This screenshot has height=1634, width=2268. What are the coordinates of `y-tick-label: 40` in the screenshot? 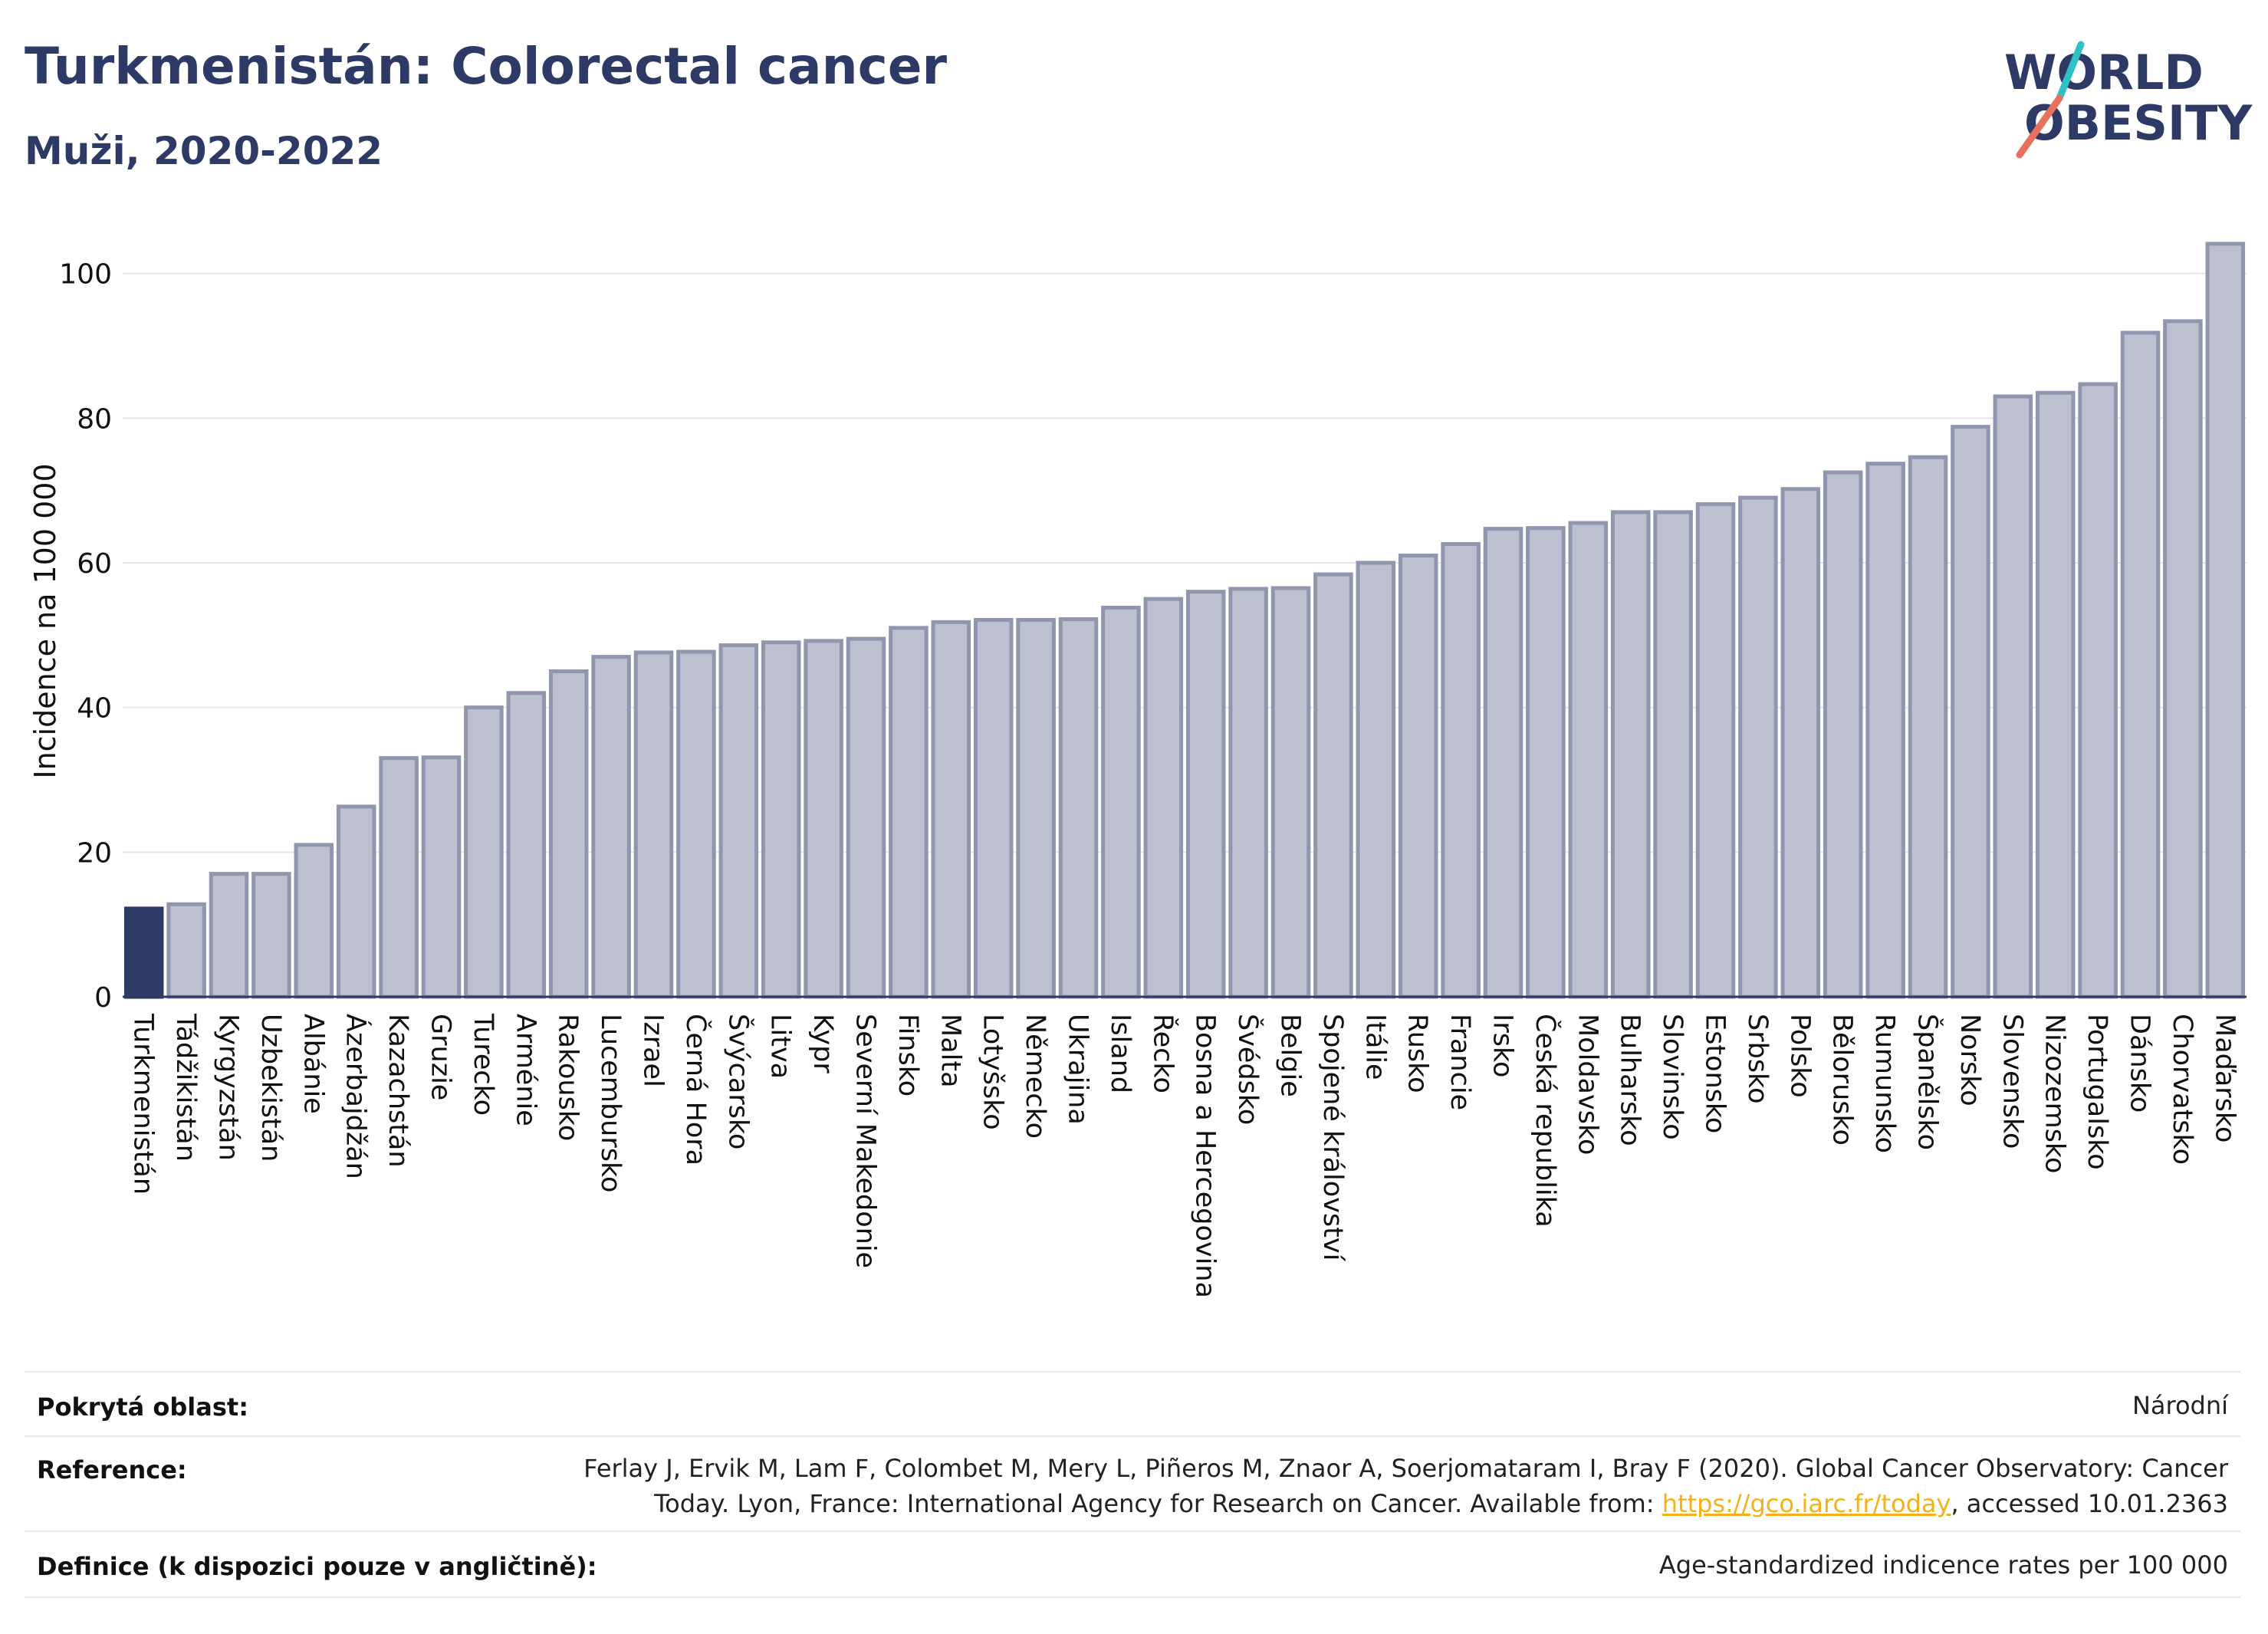 It's located at (94, 709).